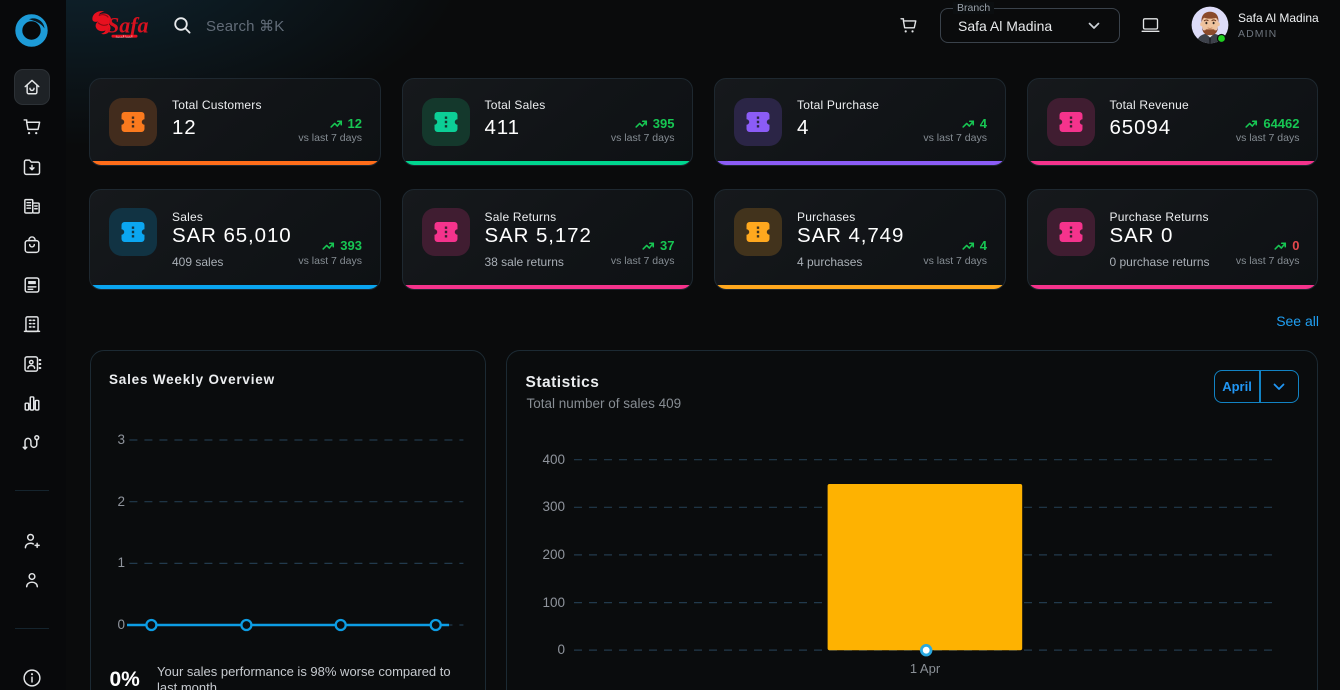 This screenshot has height=690, width=1340. Describe the element at coordinates (128, 25) in the screenshot. I see `svg-text: Safa` at that location.